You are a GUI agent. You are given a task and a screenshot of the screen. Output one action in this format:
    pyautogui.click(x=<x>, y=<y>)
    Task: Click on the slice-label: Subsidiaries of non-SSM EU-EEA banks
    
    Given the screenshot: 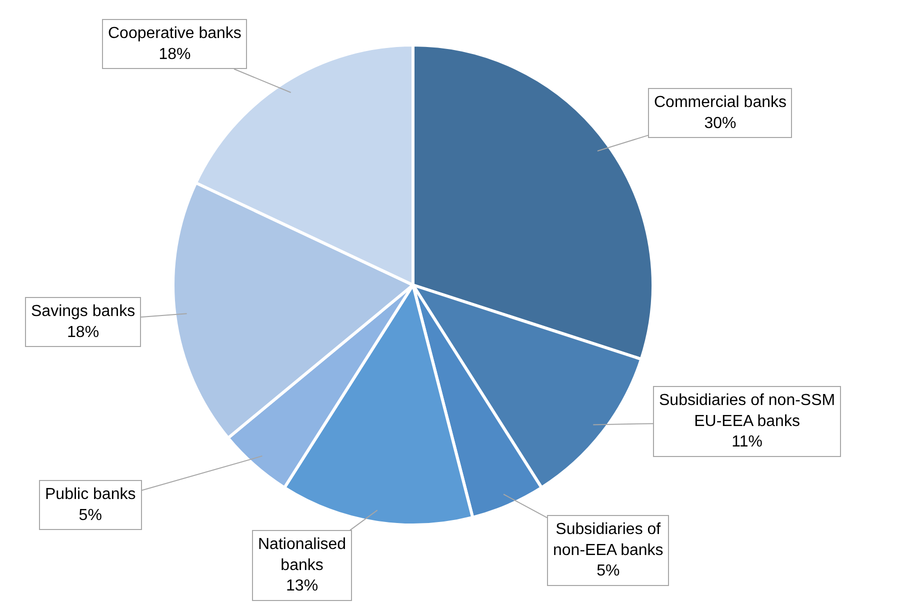 What is the action you would take?
    pyautogui.click(x=747, y=411)
    